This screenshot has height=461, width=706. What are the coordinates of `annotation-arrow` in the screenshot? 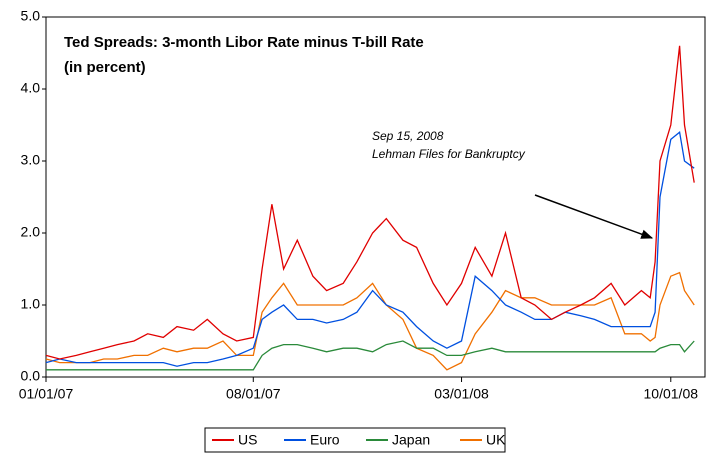 It's located at (594, 216).